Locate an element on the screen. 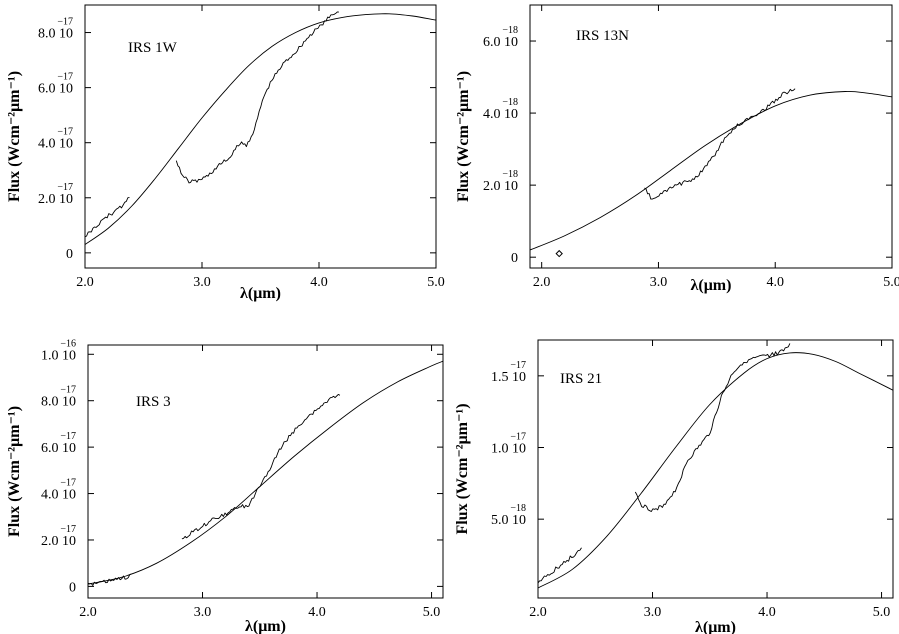 Image resolution: width=899 pixels, height=634 pixels. panel-label: IRS 13N is located at coordinates (602, 36).